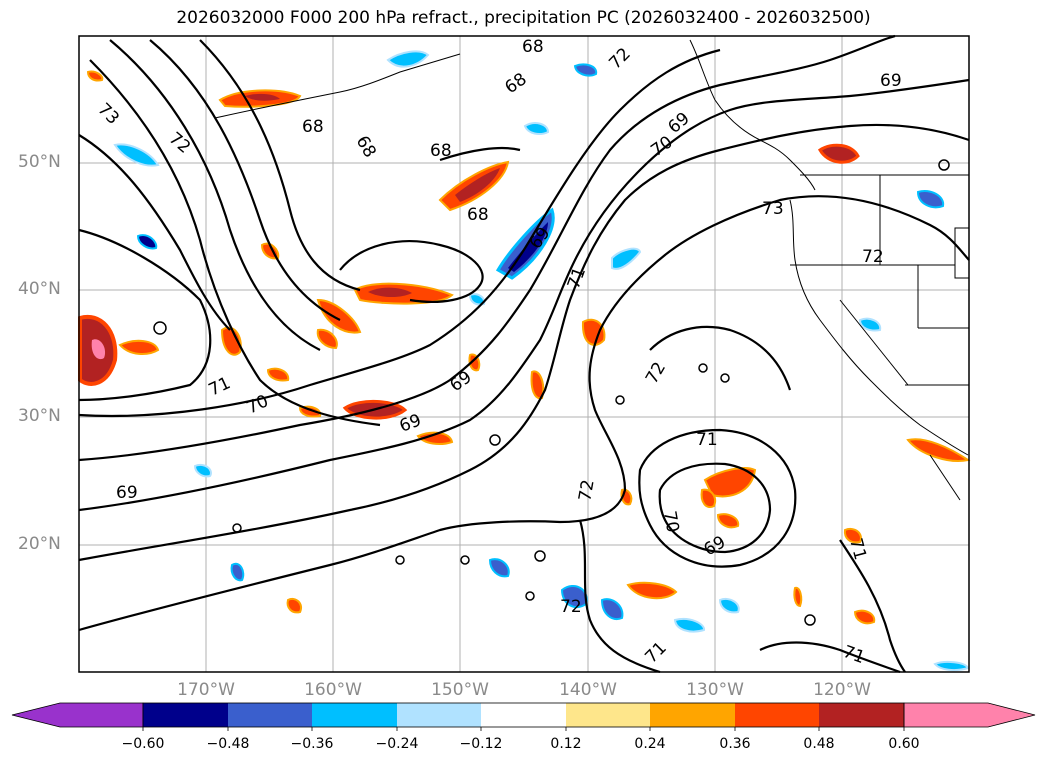 This screenshot has height=765, width=1047. I want to click on lon-label: 150°W, so click(460, 690).